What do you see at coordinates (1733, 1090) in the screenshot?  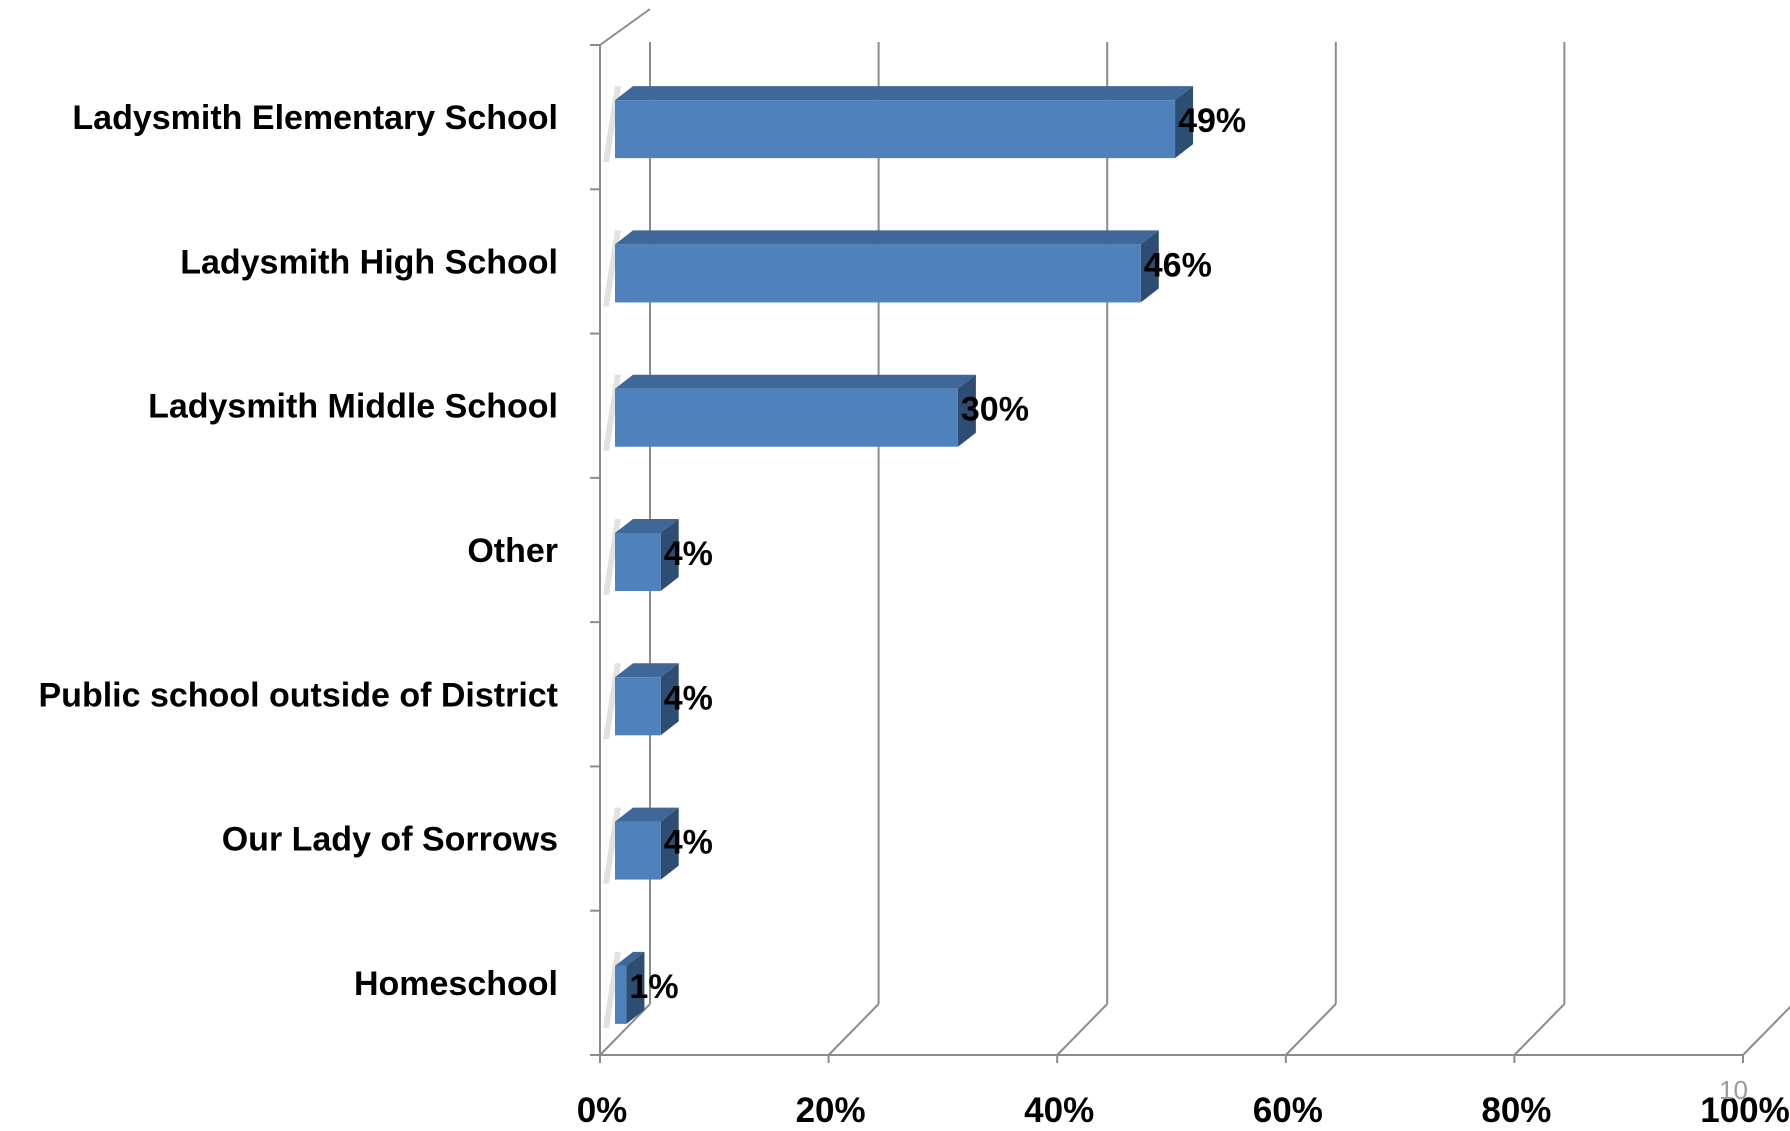 I see `page-number: 10` at bounding box center [1733, 1090].